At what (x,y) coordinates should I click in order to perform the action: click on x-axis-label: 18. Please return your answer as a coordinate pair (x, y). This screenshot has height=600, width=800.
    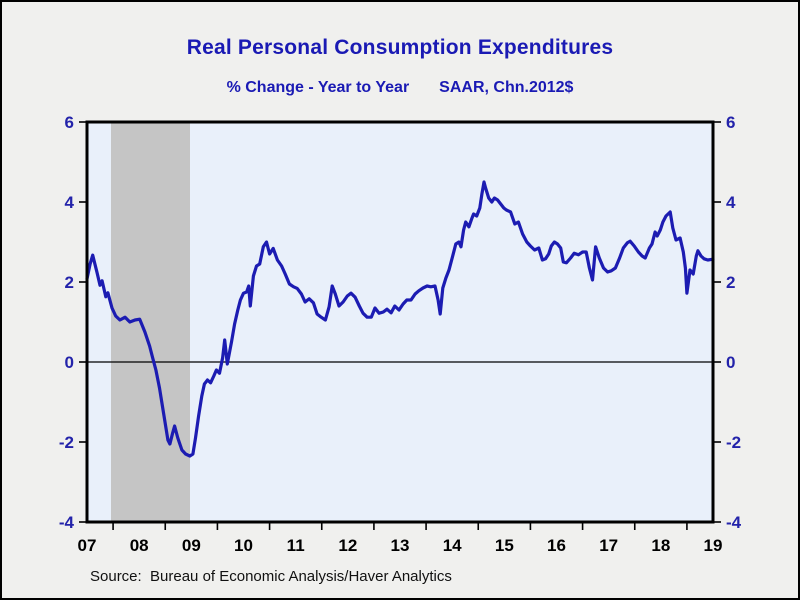
    Looking at the image, I should click on (660, 545).